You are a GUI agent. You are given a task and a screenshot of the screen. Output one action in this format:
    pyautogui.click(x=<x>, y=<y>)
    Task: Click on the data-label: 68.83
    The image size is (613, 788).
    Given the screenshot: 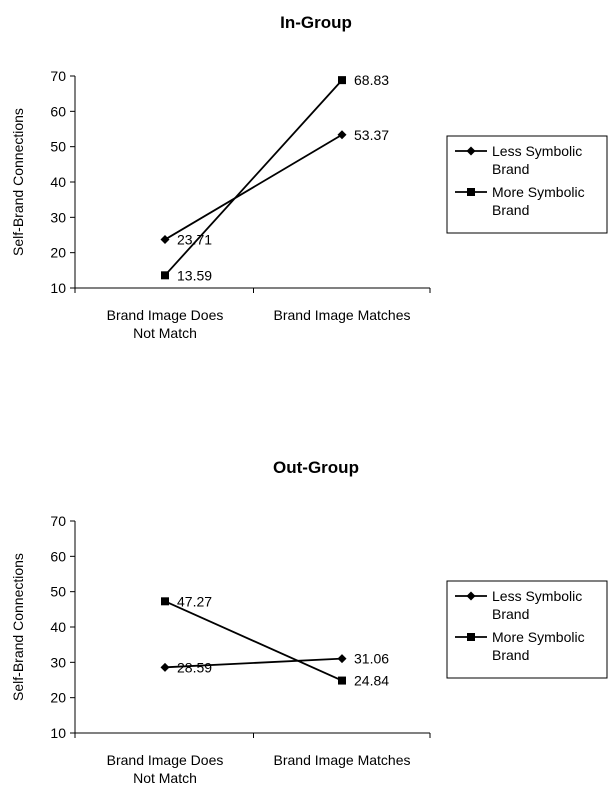 What is the action you would take?
    pyautogui.click(x=371, y=80)
    